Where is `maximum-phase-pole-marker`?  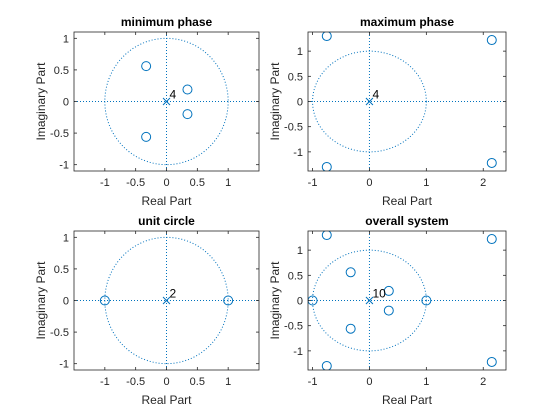 maximum-phase-pole-marker is located at coordinates (369, 101).